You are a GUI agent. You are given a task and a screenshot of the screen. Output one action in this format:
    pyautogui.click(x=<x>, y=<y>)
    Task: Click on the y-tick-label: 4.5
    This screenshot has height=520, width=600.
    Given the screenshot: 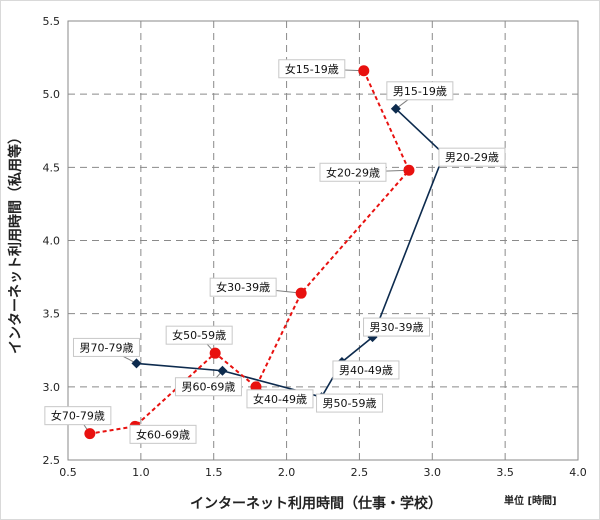 What is the action you would take?
    pyautogui.click(x=52, y=167)
    